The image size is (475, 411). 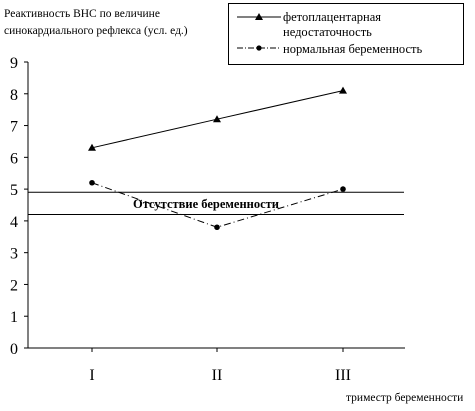 What do you see at coordinates (92, 182) in the screenshot?
I see `data-point-normal-pregnancy-I` at bounding box center [92, 182].